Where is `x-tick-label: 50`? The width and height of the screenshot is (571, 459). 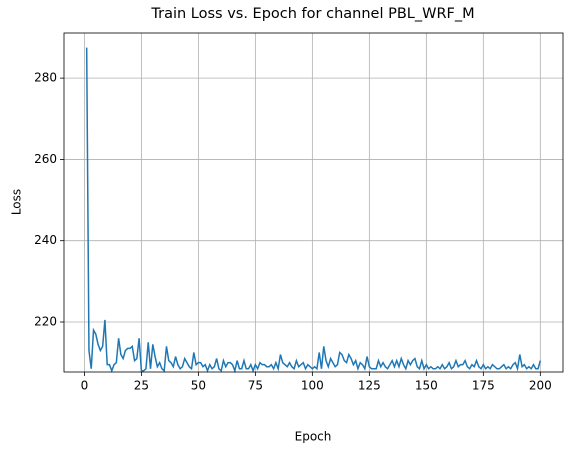 x-tick-label: 50 is located at coordinates (198, 386).